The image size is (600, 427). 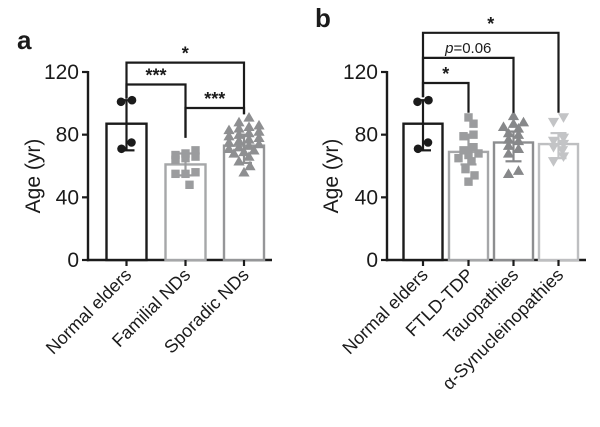 I want to click on panel-label-a: a, so click(x=24, y=40).